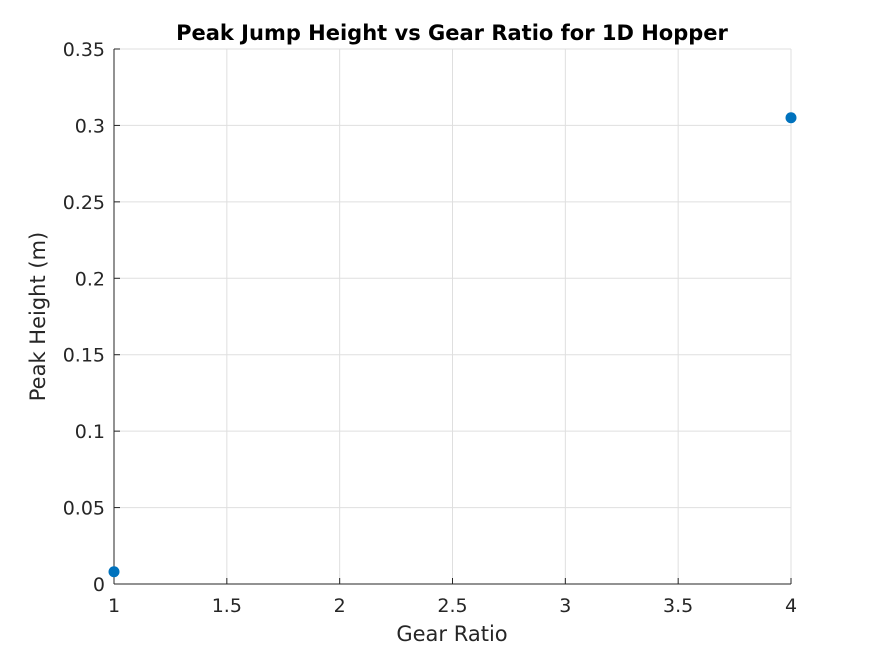 The width and height of the screenshot is (875, 656). I want to click on y-tick-label: 0.1, so click(90, 432).